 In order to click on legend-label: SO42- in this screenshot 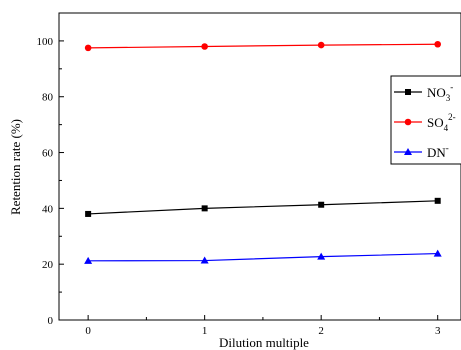, I will do `click(441, 122)`.